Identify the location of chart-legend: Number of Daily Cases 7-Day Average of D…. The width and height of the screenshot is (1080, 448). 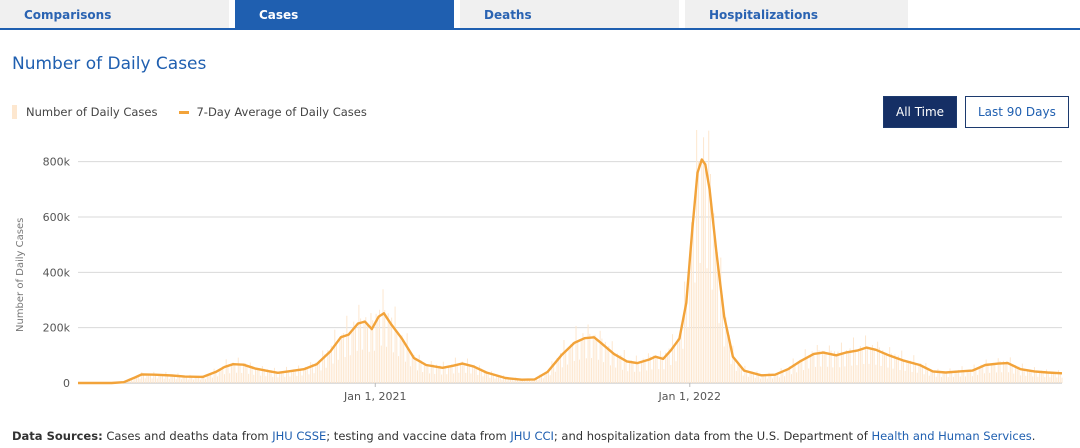
(200, 112).